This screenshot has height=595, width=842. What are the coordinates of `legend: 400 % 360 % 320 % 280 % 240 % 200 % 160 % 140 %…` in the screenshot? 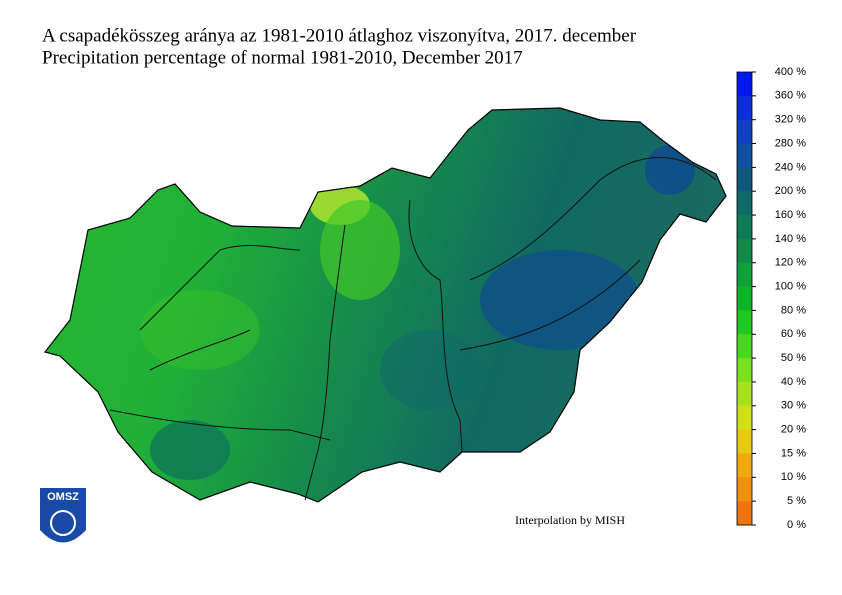 It's located at (771, 298).